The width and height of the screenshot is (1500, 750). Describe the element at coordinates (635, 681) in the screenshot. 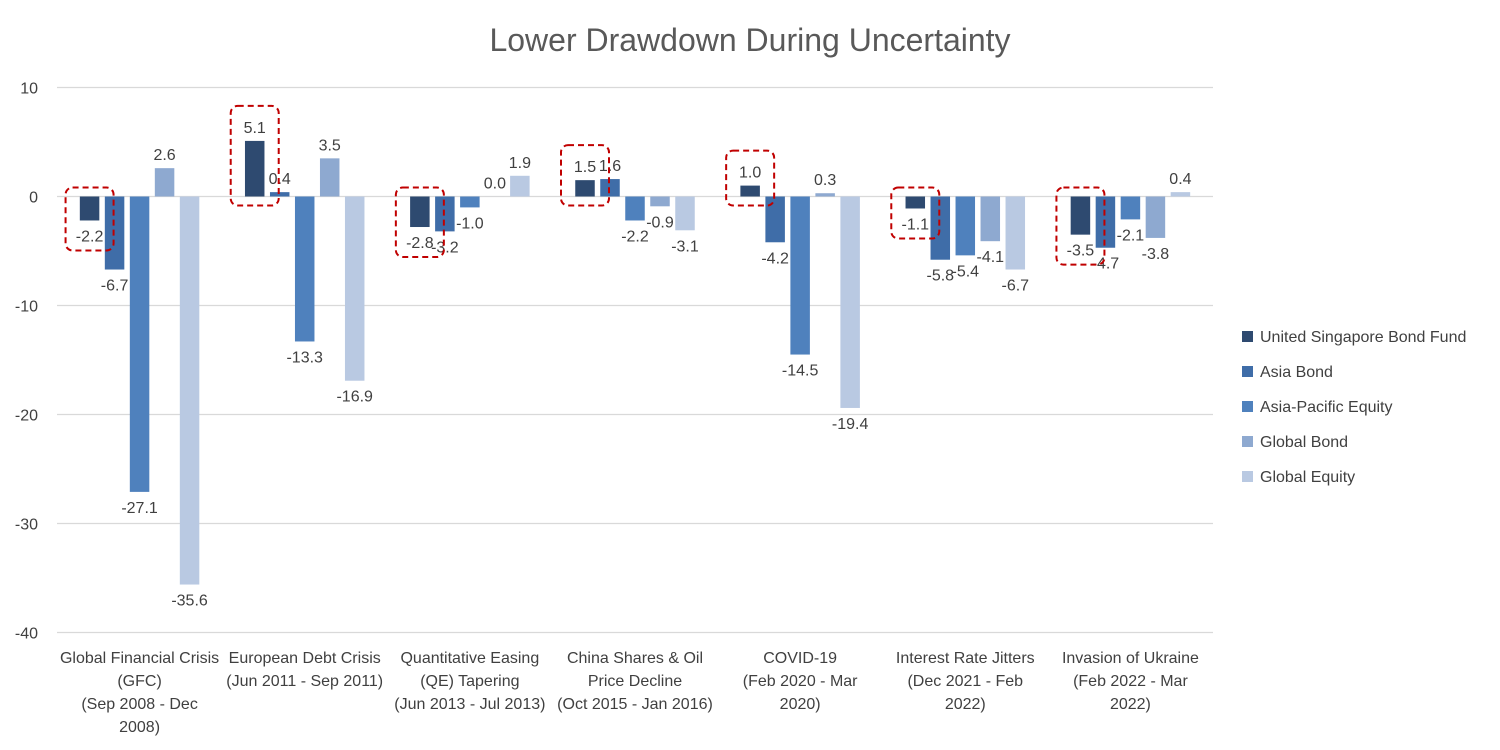

I see `category-label: Price Decline` at that location.